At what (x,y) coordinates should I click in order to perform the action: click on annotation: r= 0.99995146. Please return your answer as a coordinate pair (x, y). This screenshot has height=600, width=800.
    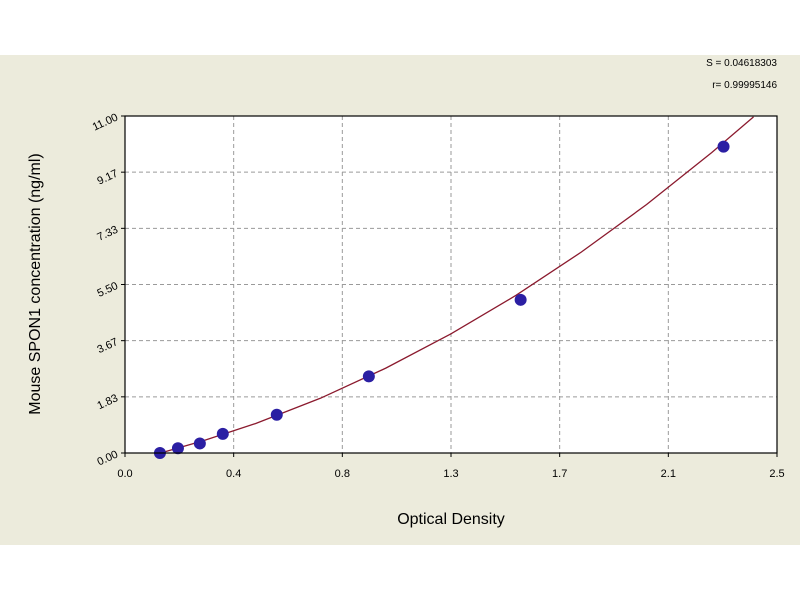
    Looking at the image, I should click on (744, 85).